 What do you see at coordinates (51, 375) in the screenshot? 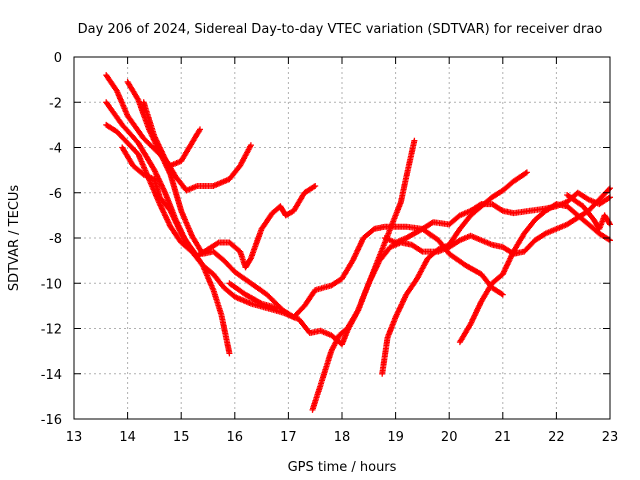
I see `y-tick-label: -14` at bounding box center [51, 375].